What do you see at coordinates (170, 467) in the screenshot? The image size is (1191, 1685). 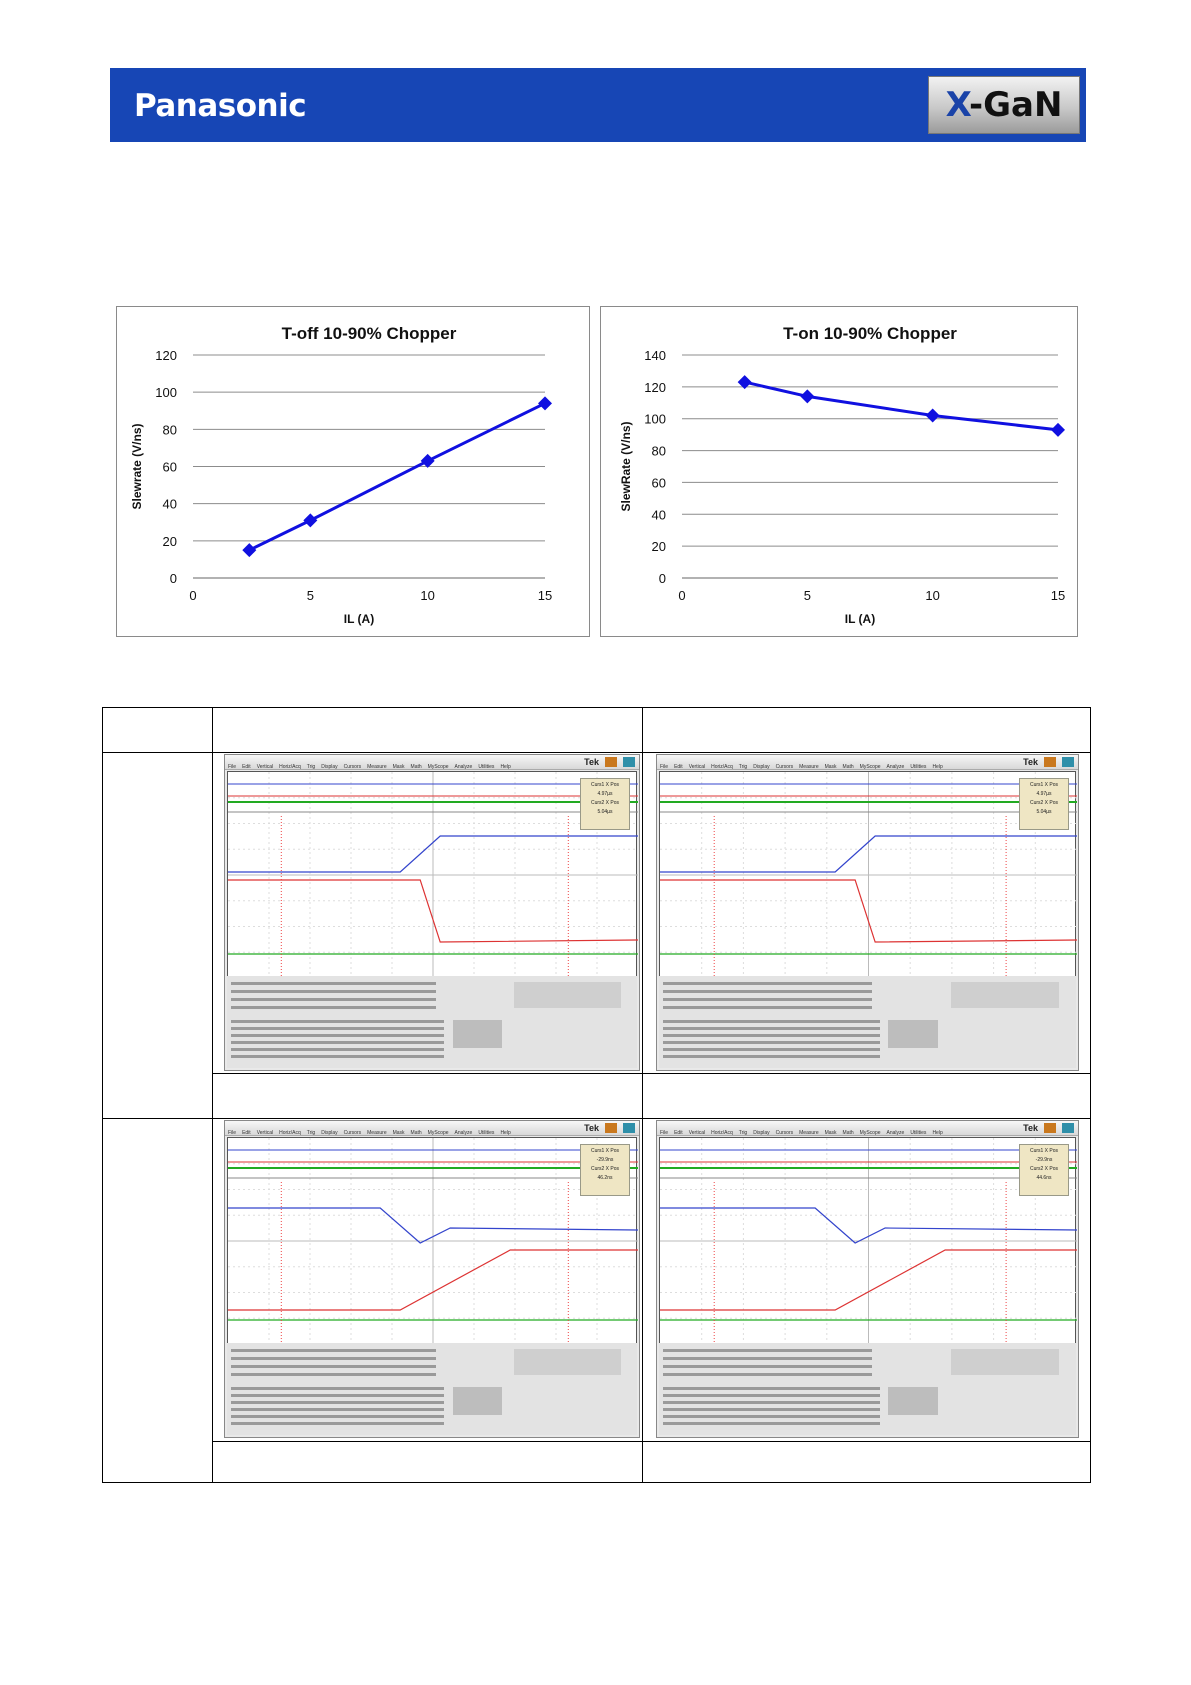 I see `y-tick-label: 60` at bounding box center [170, 467].